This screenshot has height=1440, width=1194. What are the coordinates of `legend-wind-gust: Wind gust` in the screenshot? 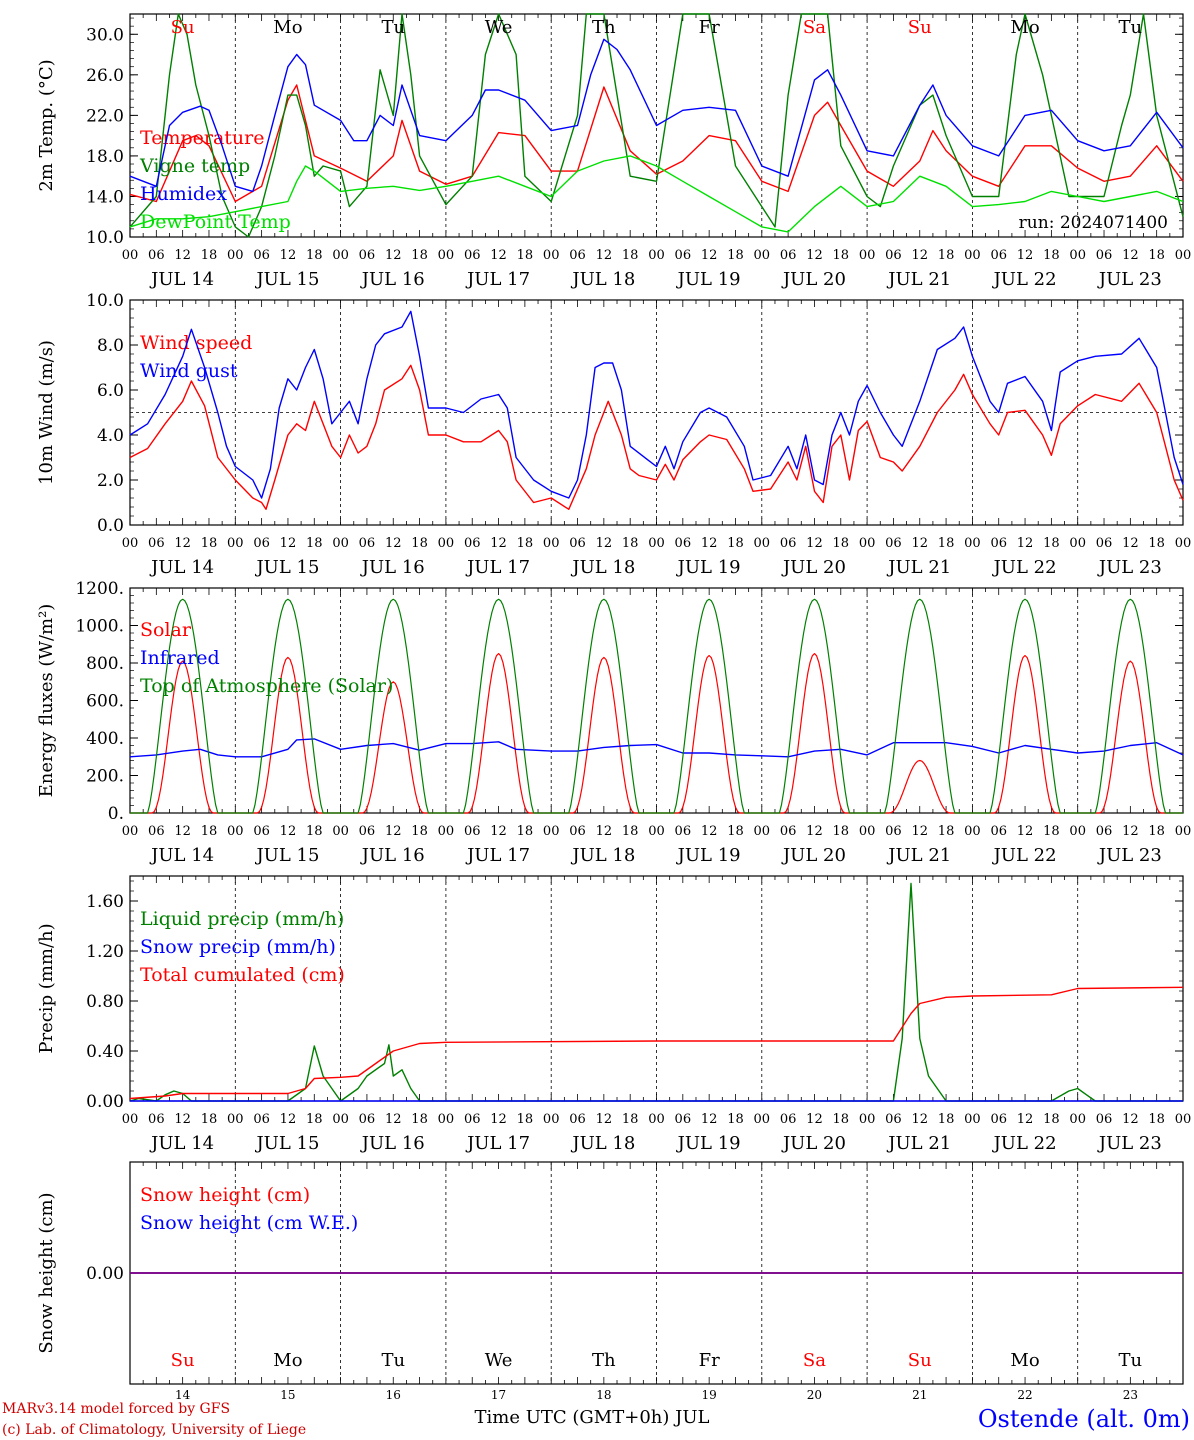 It's located at (189, 371).